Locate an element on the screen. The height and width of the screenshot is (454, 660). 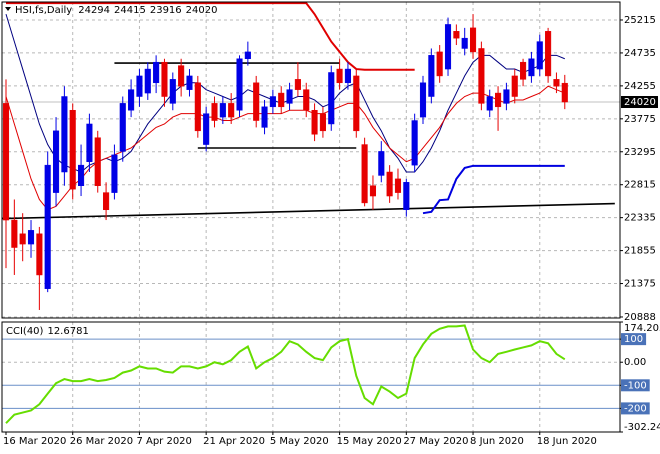
x-tick-label: 18 Jun 2020 is located at coordinates (567, 441).